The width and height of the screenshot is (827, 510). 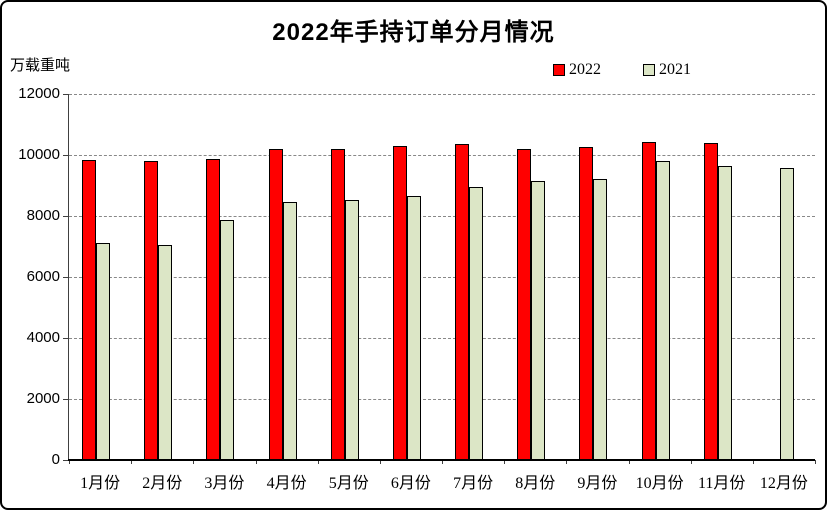 What do you see at coordinates (39, 93) in the screenshot?
I see `y-tick-label: 12000` at bounding box center [39, 93].